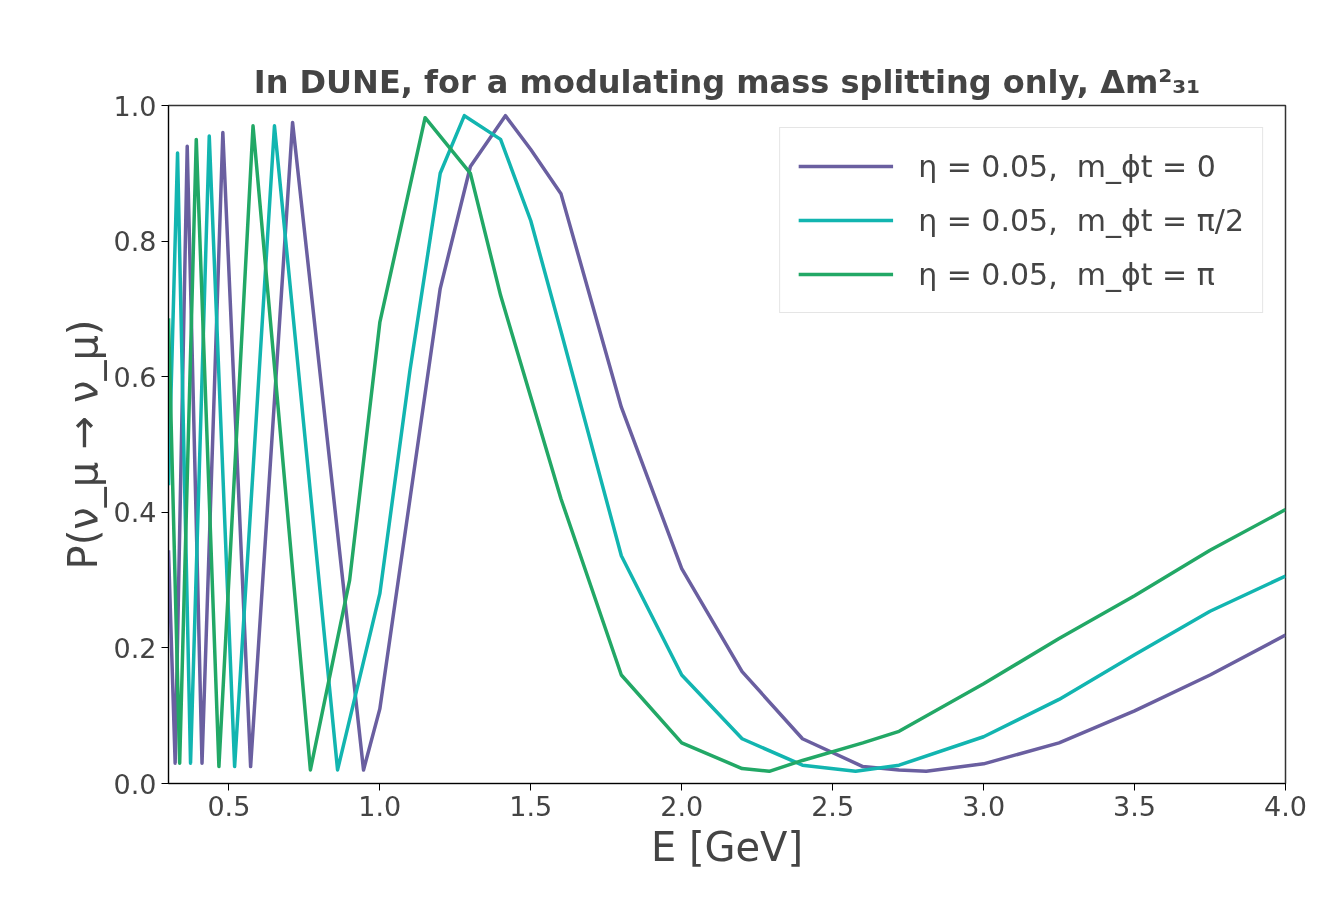 The image size is (1339, 905). I want to click on x-tick-label: 0.5, so click(229, 806).